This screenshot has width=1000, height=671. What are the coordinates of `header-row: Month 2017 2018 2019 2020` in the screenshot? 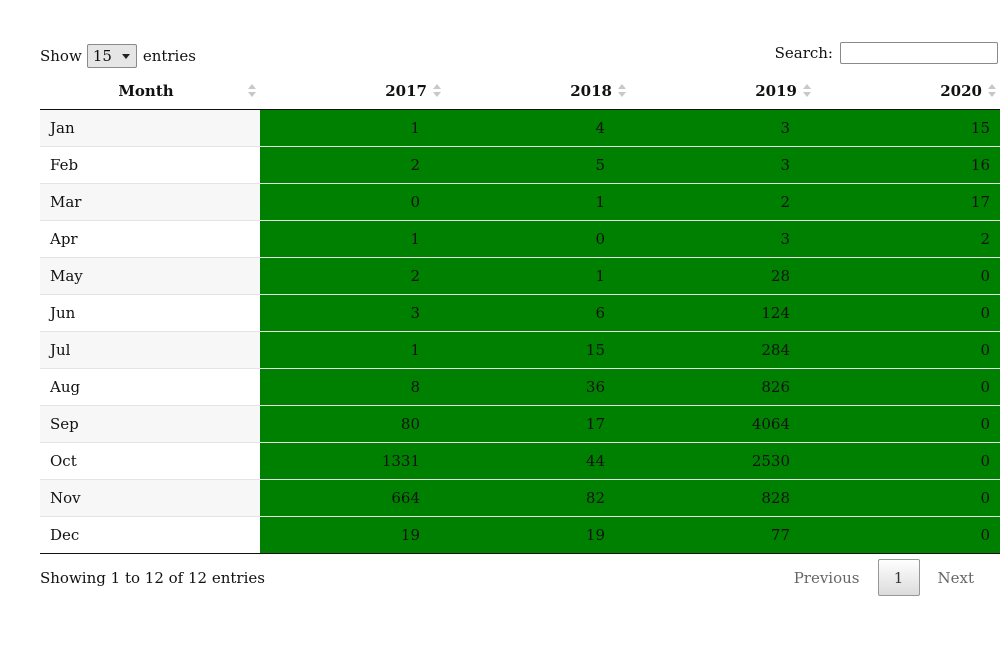 It's located at (520, 91).